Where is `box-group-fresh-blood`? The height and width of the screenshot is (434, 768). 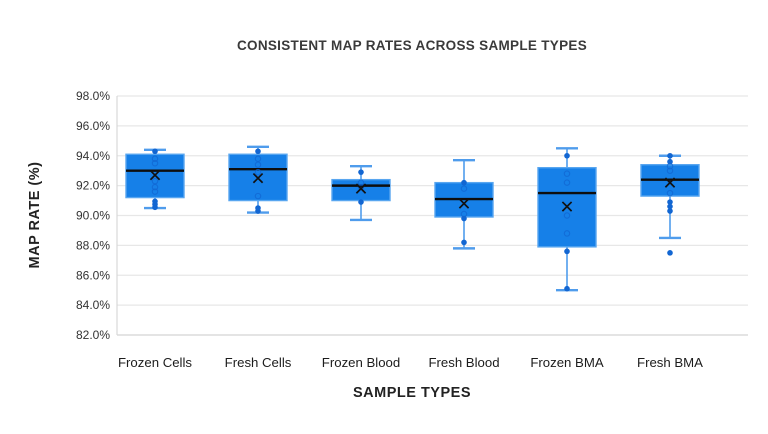 box-group-fresh-blood is located at coordinates (464, 204).